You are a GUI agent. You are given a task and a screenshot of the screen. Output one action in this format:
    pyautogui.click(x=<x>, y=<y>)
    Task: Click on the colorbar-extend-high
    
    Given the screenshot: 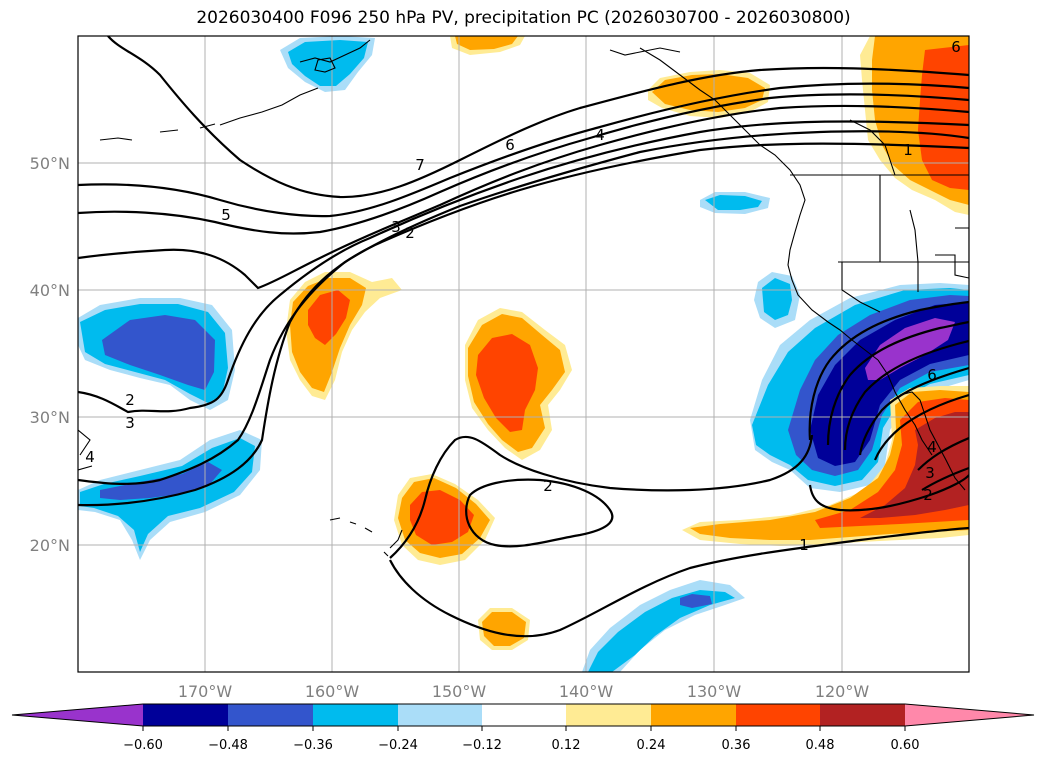 What is the action you would take?
    pyautogui.click(x=969, y=715)
    